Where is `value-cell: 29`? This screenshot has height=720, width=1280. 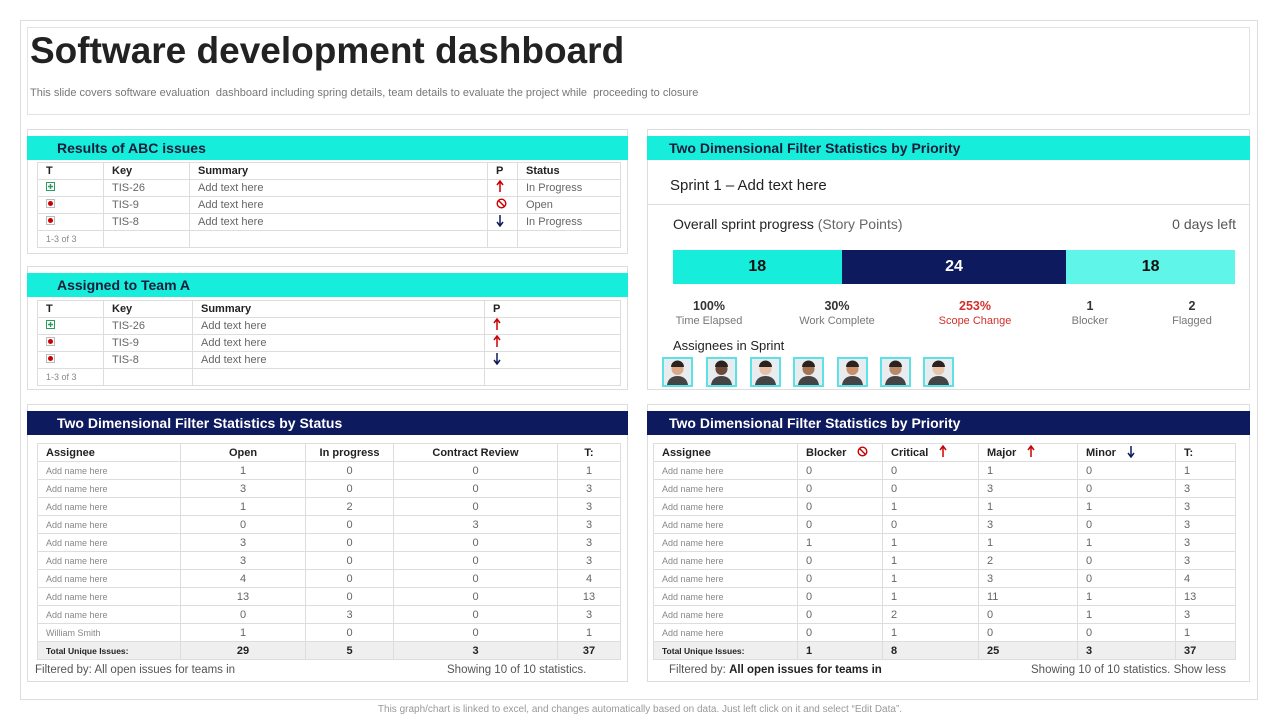
value-cell: 29 is located at coordinates (243, 650).